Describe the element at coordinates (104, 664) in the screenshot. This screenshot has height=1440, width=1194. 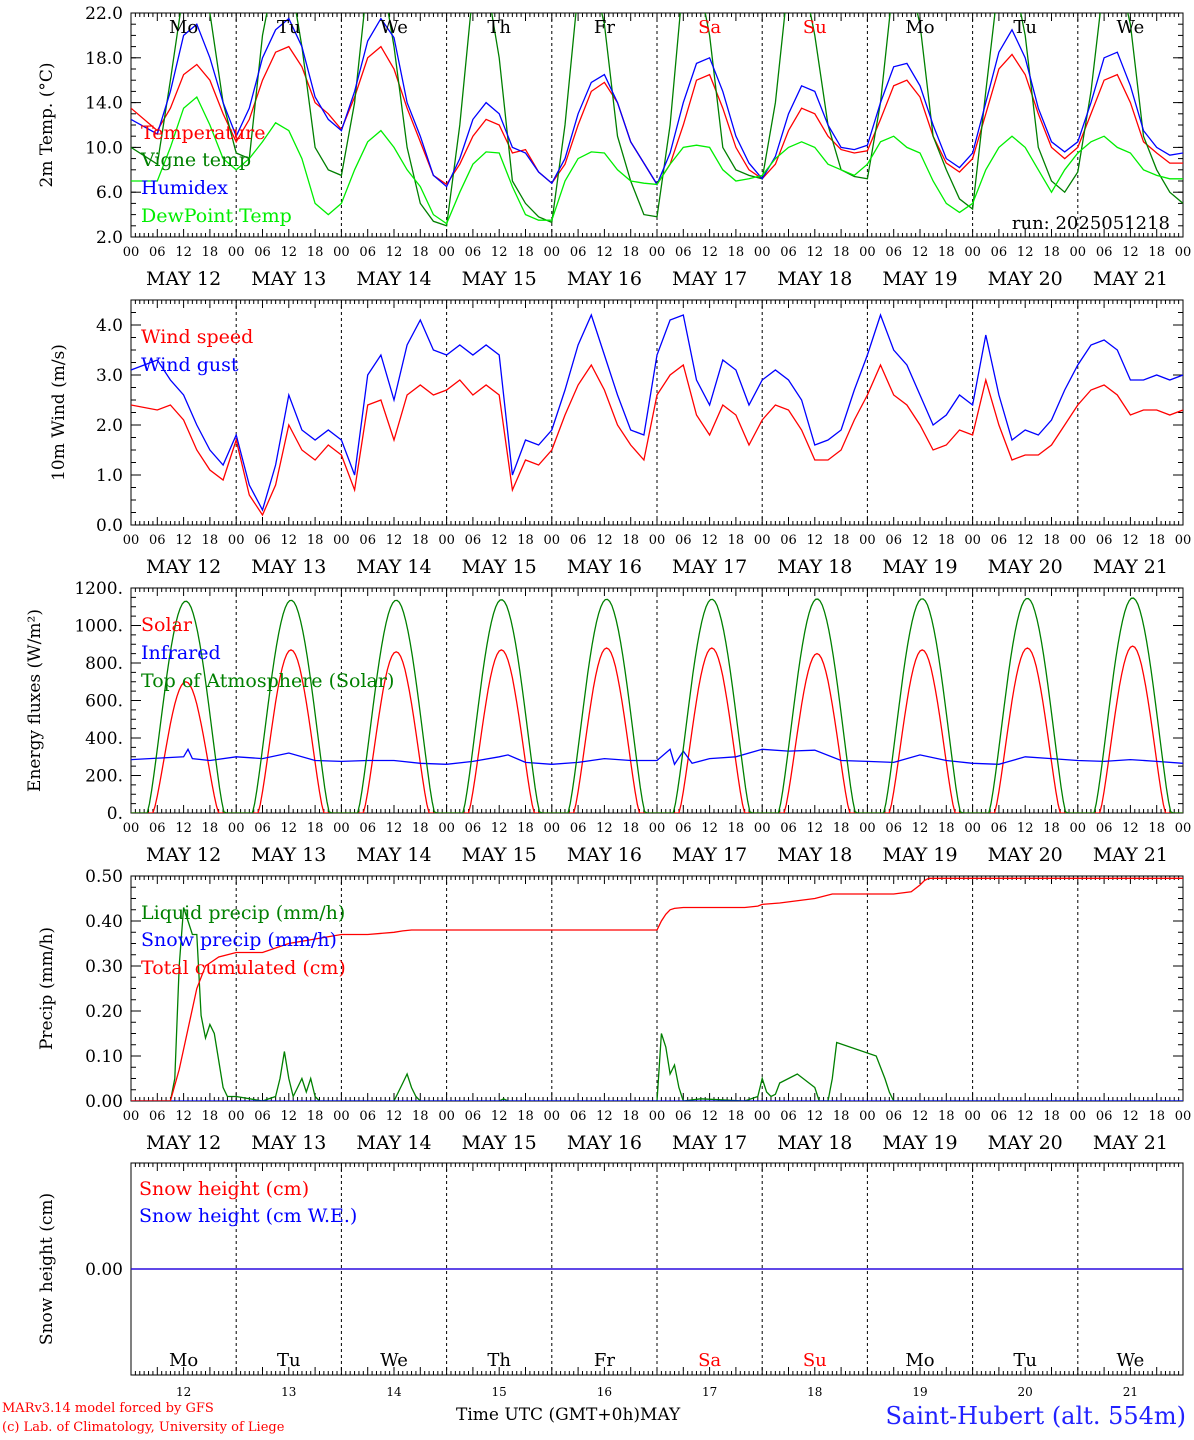
I see `y-tick-label: 800.` at that location.